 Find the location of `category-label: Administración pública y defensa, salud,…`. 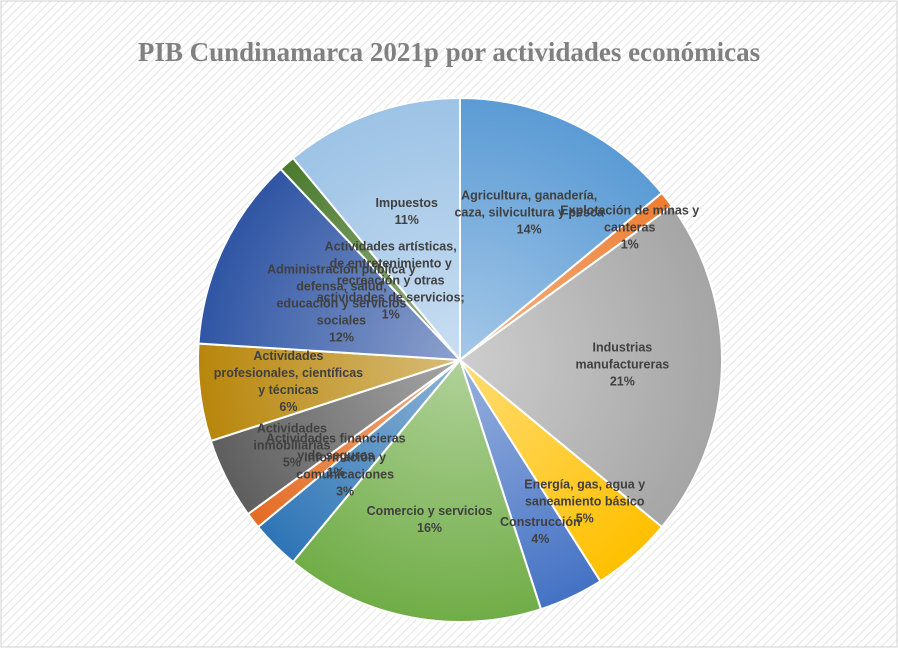

category-label: Administración pública y defensa, salud,… is located at coordinates (341, 295).